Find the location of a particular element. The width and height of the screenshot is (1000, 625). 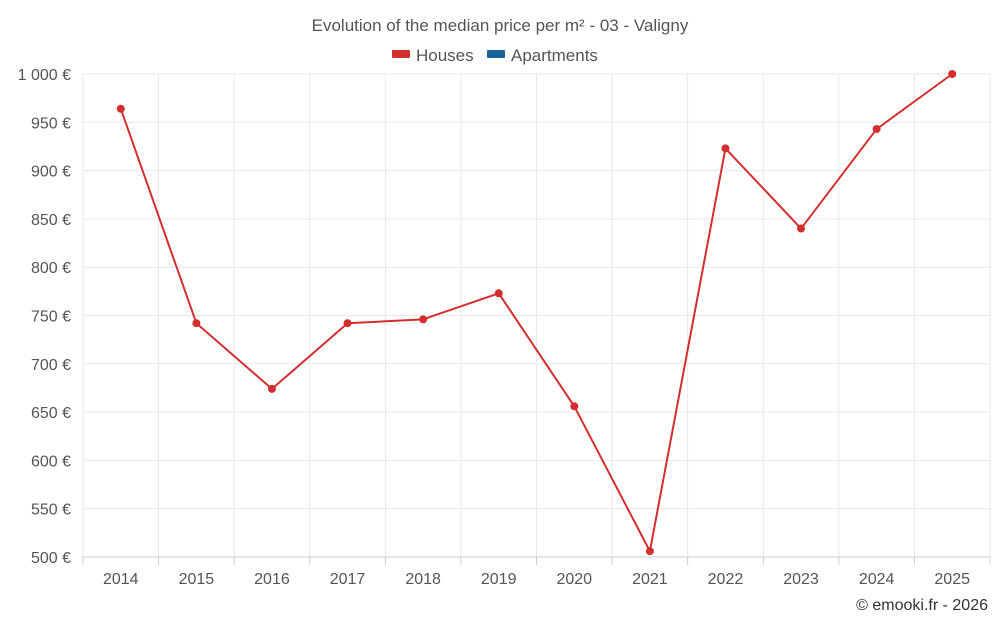

x-tick-label: 2019 is located at coordinates (499, 579).